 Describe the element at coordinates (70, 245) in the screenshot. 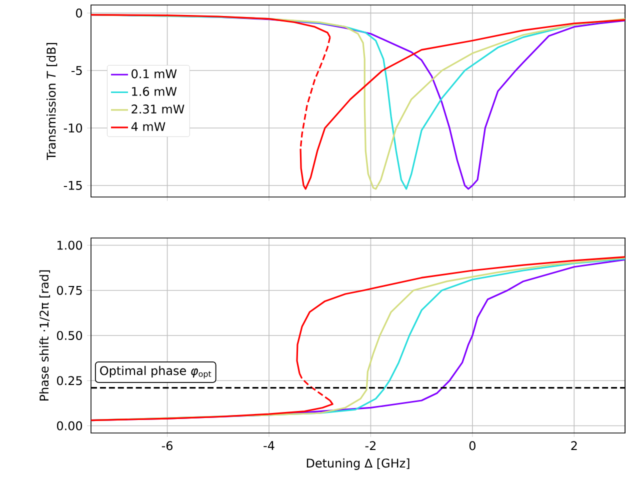

I see `y-tick-label: 1.00` at that location.